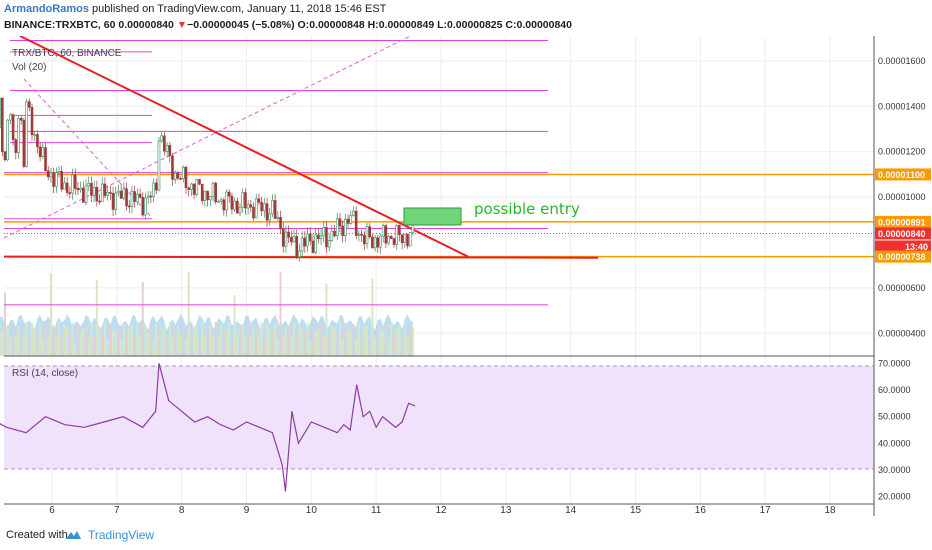  Describe the element at coordinates (441, 510) in the screenshot. I see `time-tick-label: 12` at that location.